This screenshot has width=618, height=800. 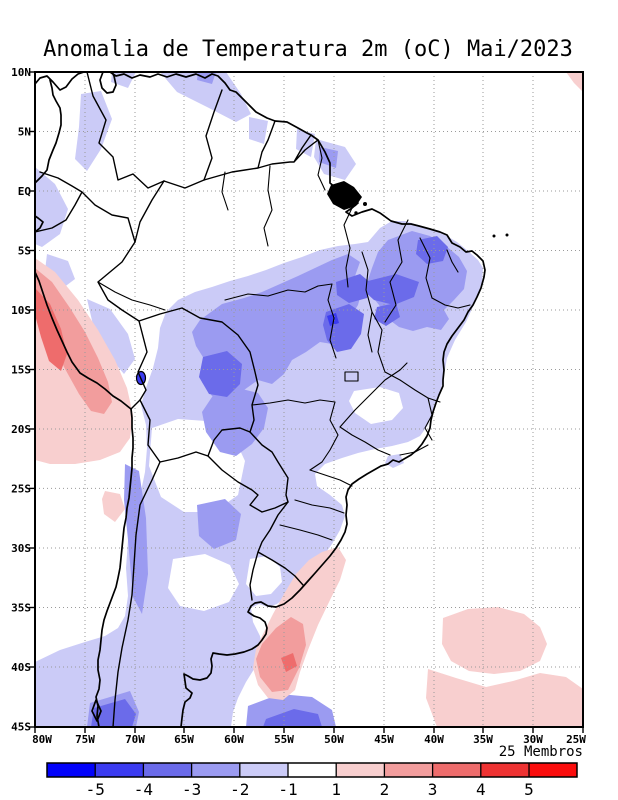 What do you see at coordinates (507, 235) in the screenshot?
I see `atoll-dot-east` at bounding box center [507, 235].